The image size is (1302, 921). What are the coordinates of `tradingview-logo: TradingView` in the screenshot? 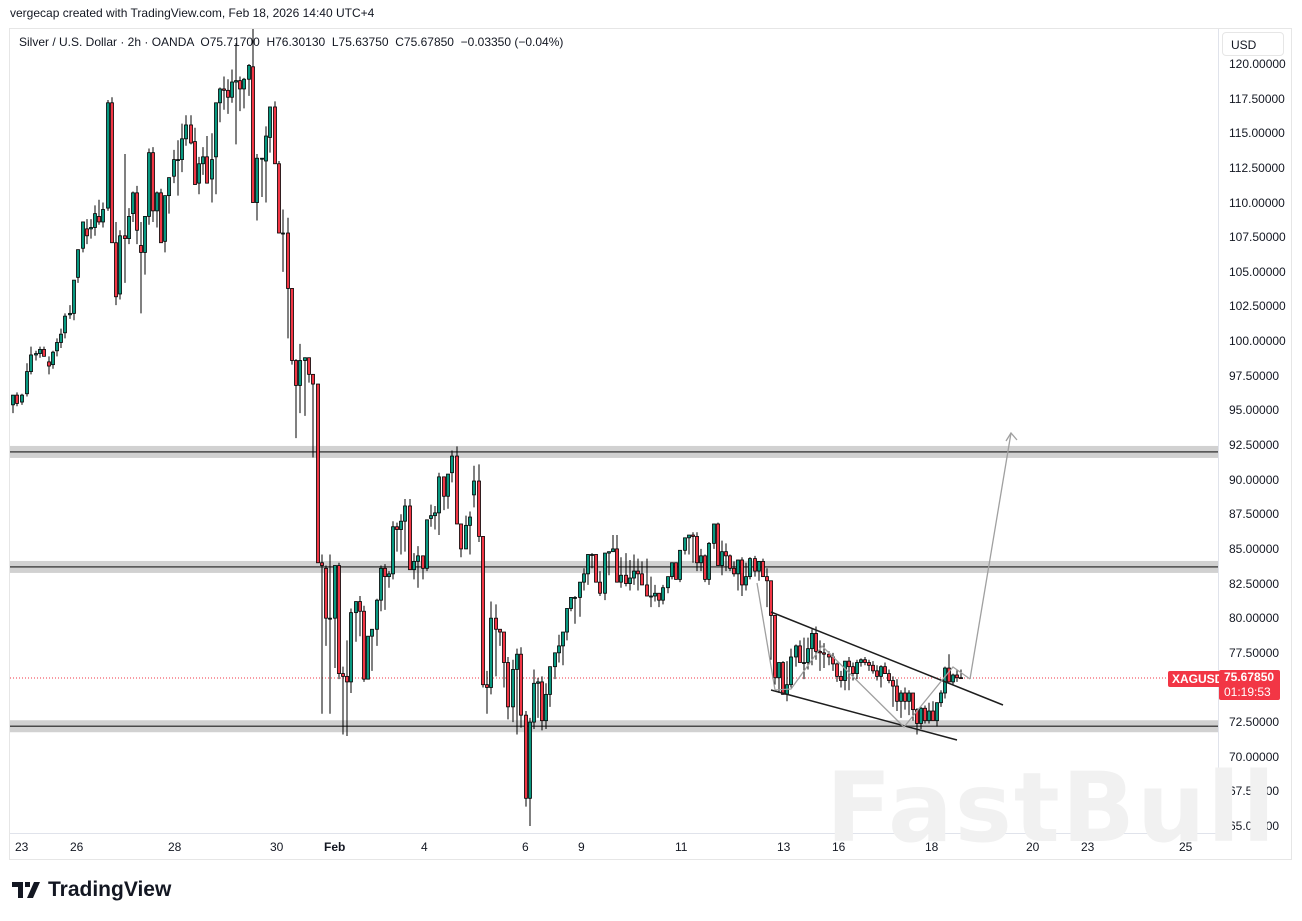 It's located at (91, 890).